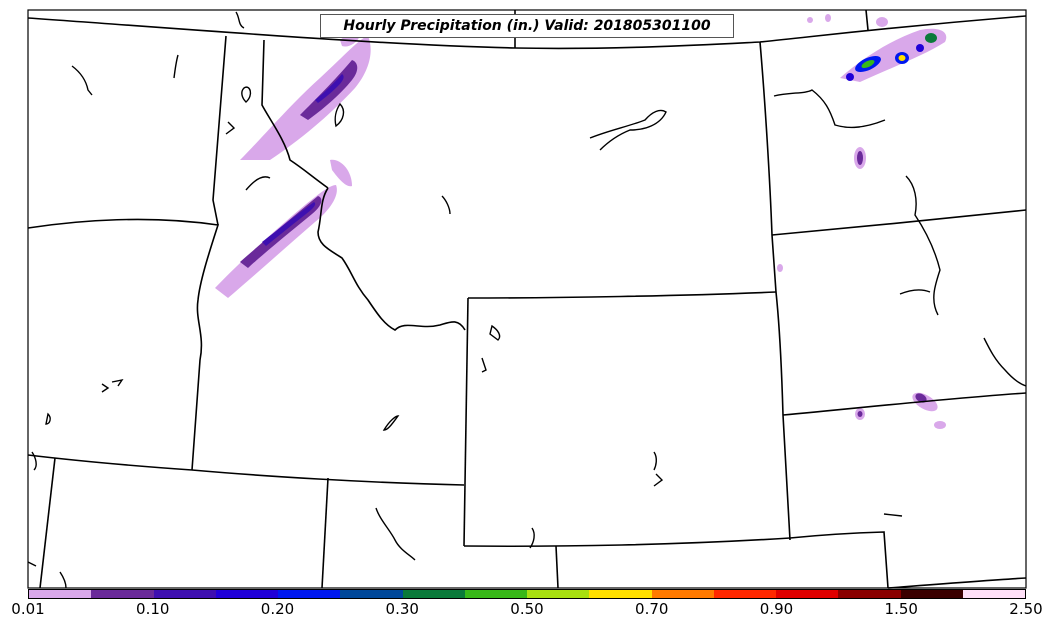  I want to click on precipitation-colorbar, so click(527, 594).